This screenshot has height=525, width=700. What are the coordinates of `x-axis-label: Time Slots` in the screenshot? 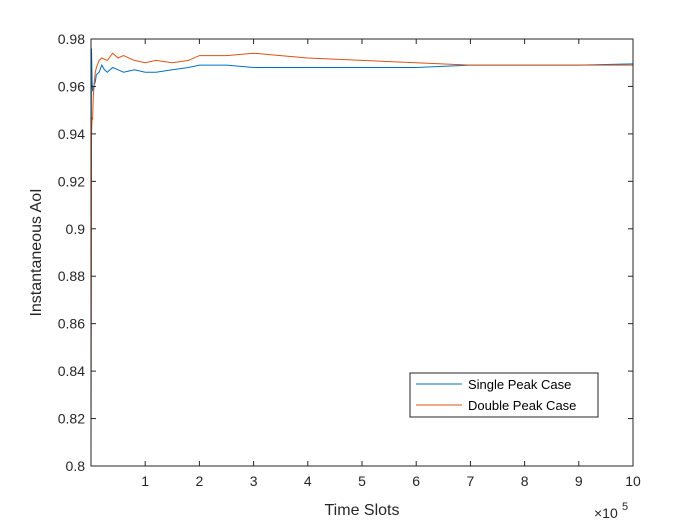 It's located at (362, 510).